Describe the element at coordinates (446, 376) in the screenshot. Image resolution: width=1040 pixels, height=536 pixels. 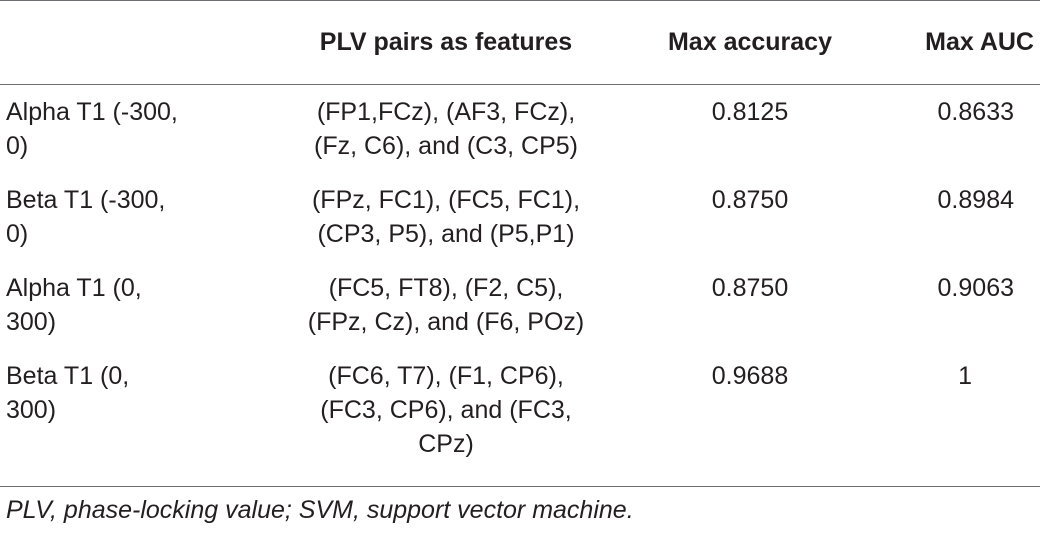
I see `row-features-line: (FC6, T7), (F1, CP6),` at that location.